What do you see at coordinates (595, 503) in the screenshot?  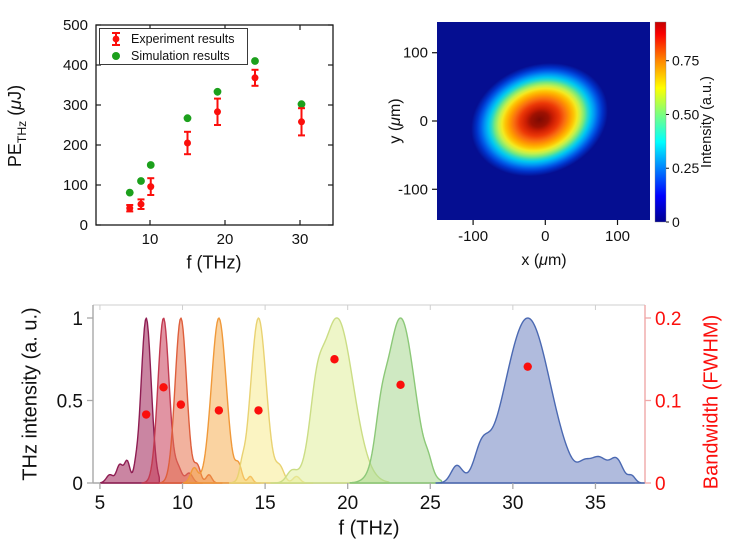 I see `x-tick-label: 35` at bounding box center [595, 503].